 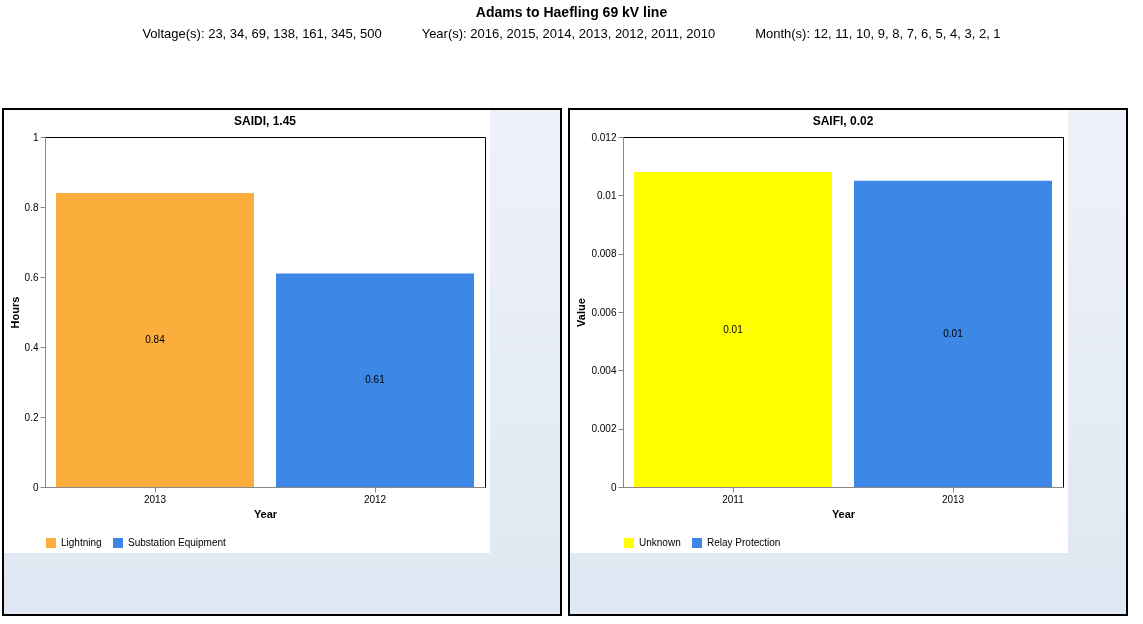 What do you see at coordinates (744, 542) in the screenshot?
I see `legend-label: Relay Protection` at bounding box center [744, 542].